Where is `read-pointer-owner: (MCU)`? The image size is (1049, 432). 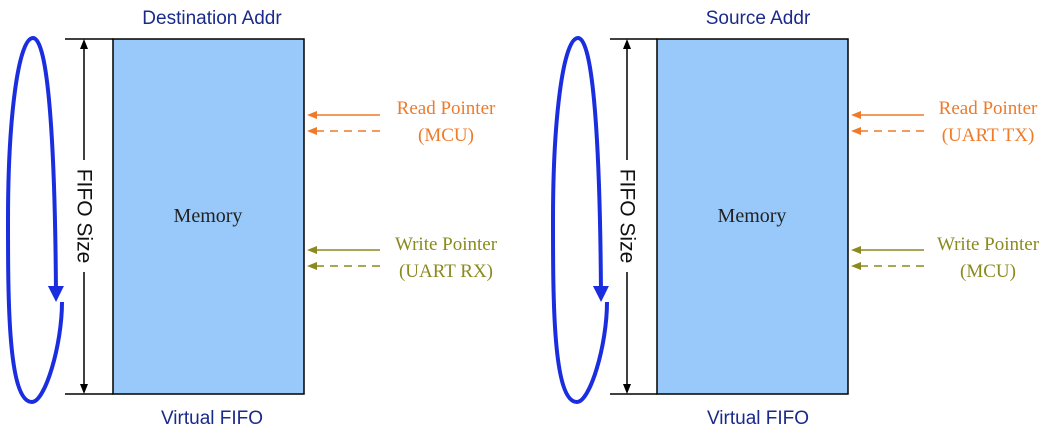
read-pointer-owner: (MCU) is located at coordinates (446, 135).